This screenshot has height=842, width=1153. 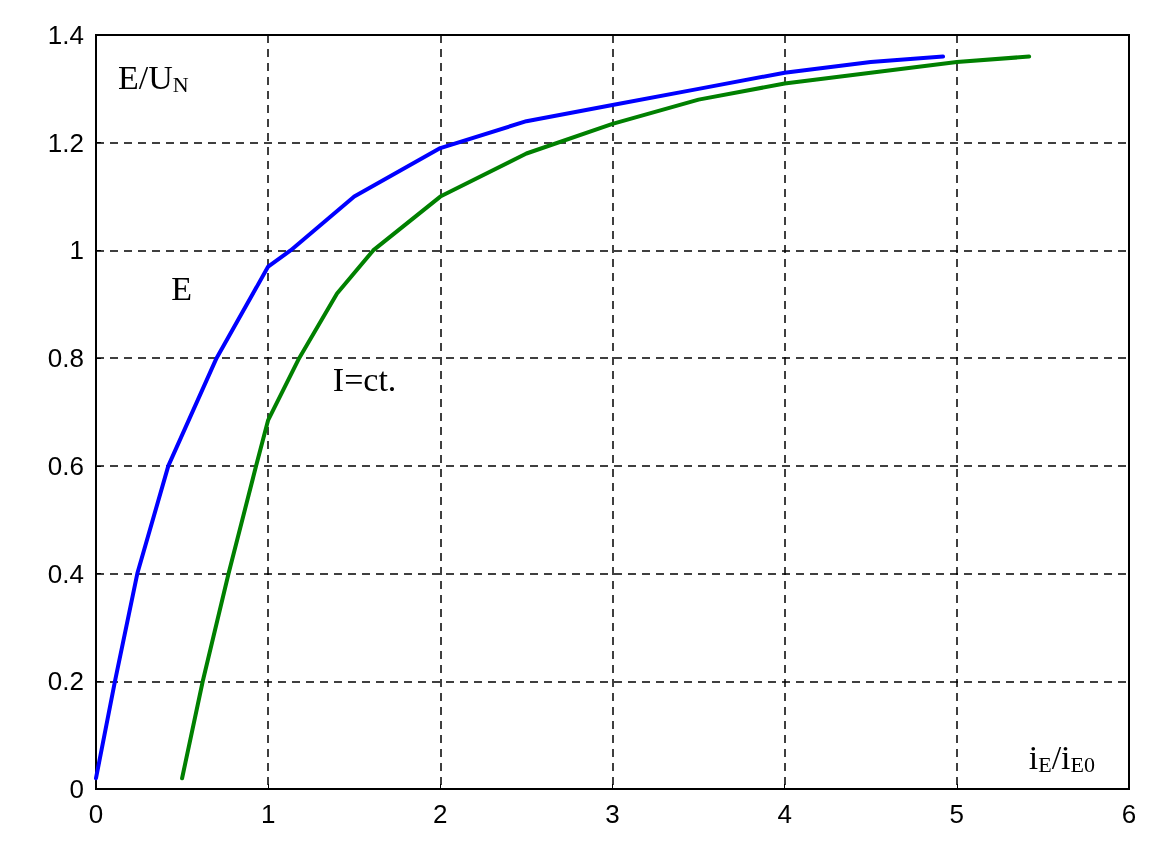 I want to click on x-tick-label: 0, so click(x=96, y=814).